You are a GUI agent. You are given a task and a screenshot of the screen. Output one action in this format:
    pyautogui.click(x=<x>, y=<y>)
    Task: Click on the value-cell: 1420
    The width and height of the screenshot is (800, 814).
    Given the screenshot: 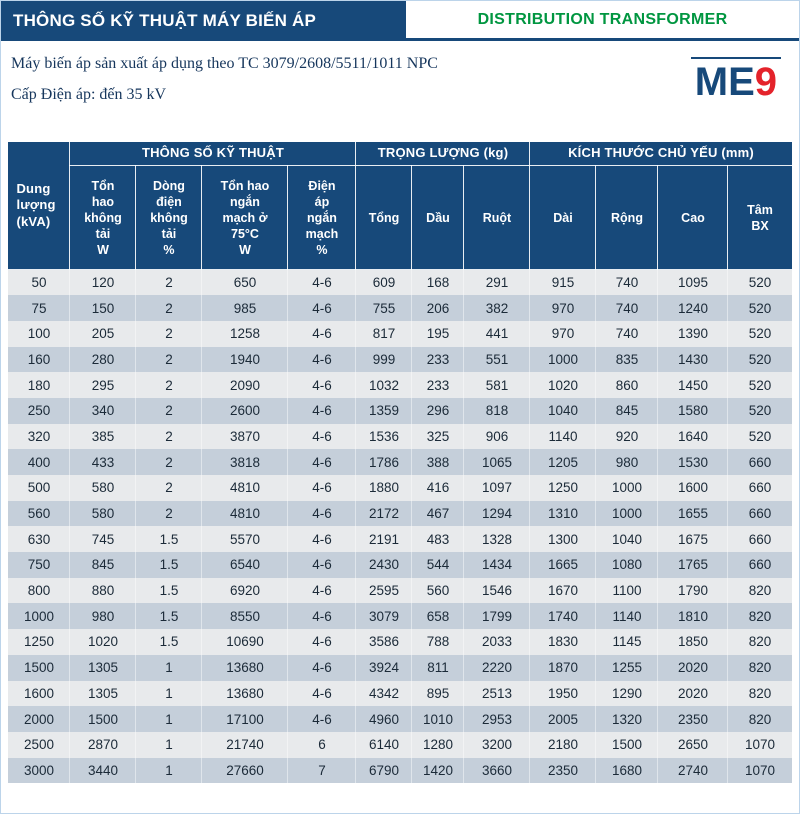 What is the action you would take?
    pyautogui.click(x=438, y=770)
    